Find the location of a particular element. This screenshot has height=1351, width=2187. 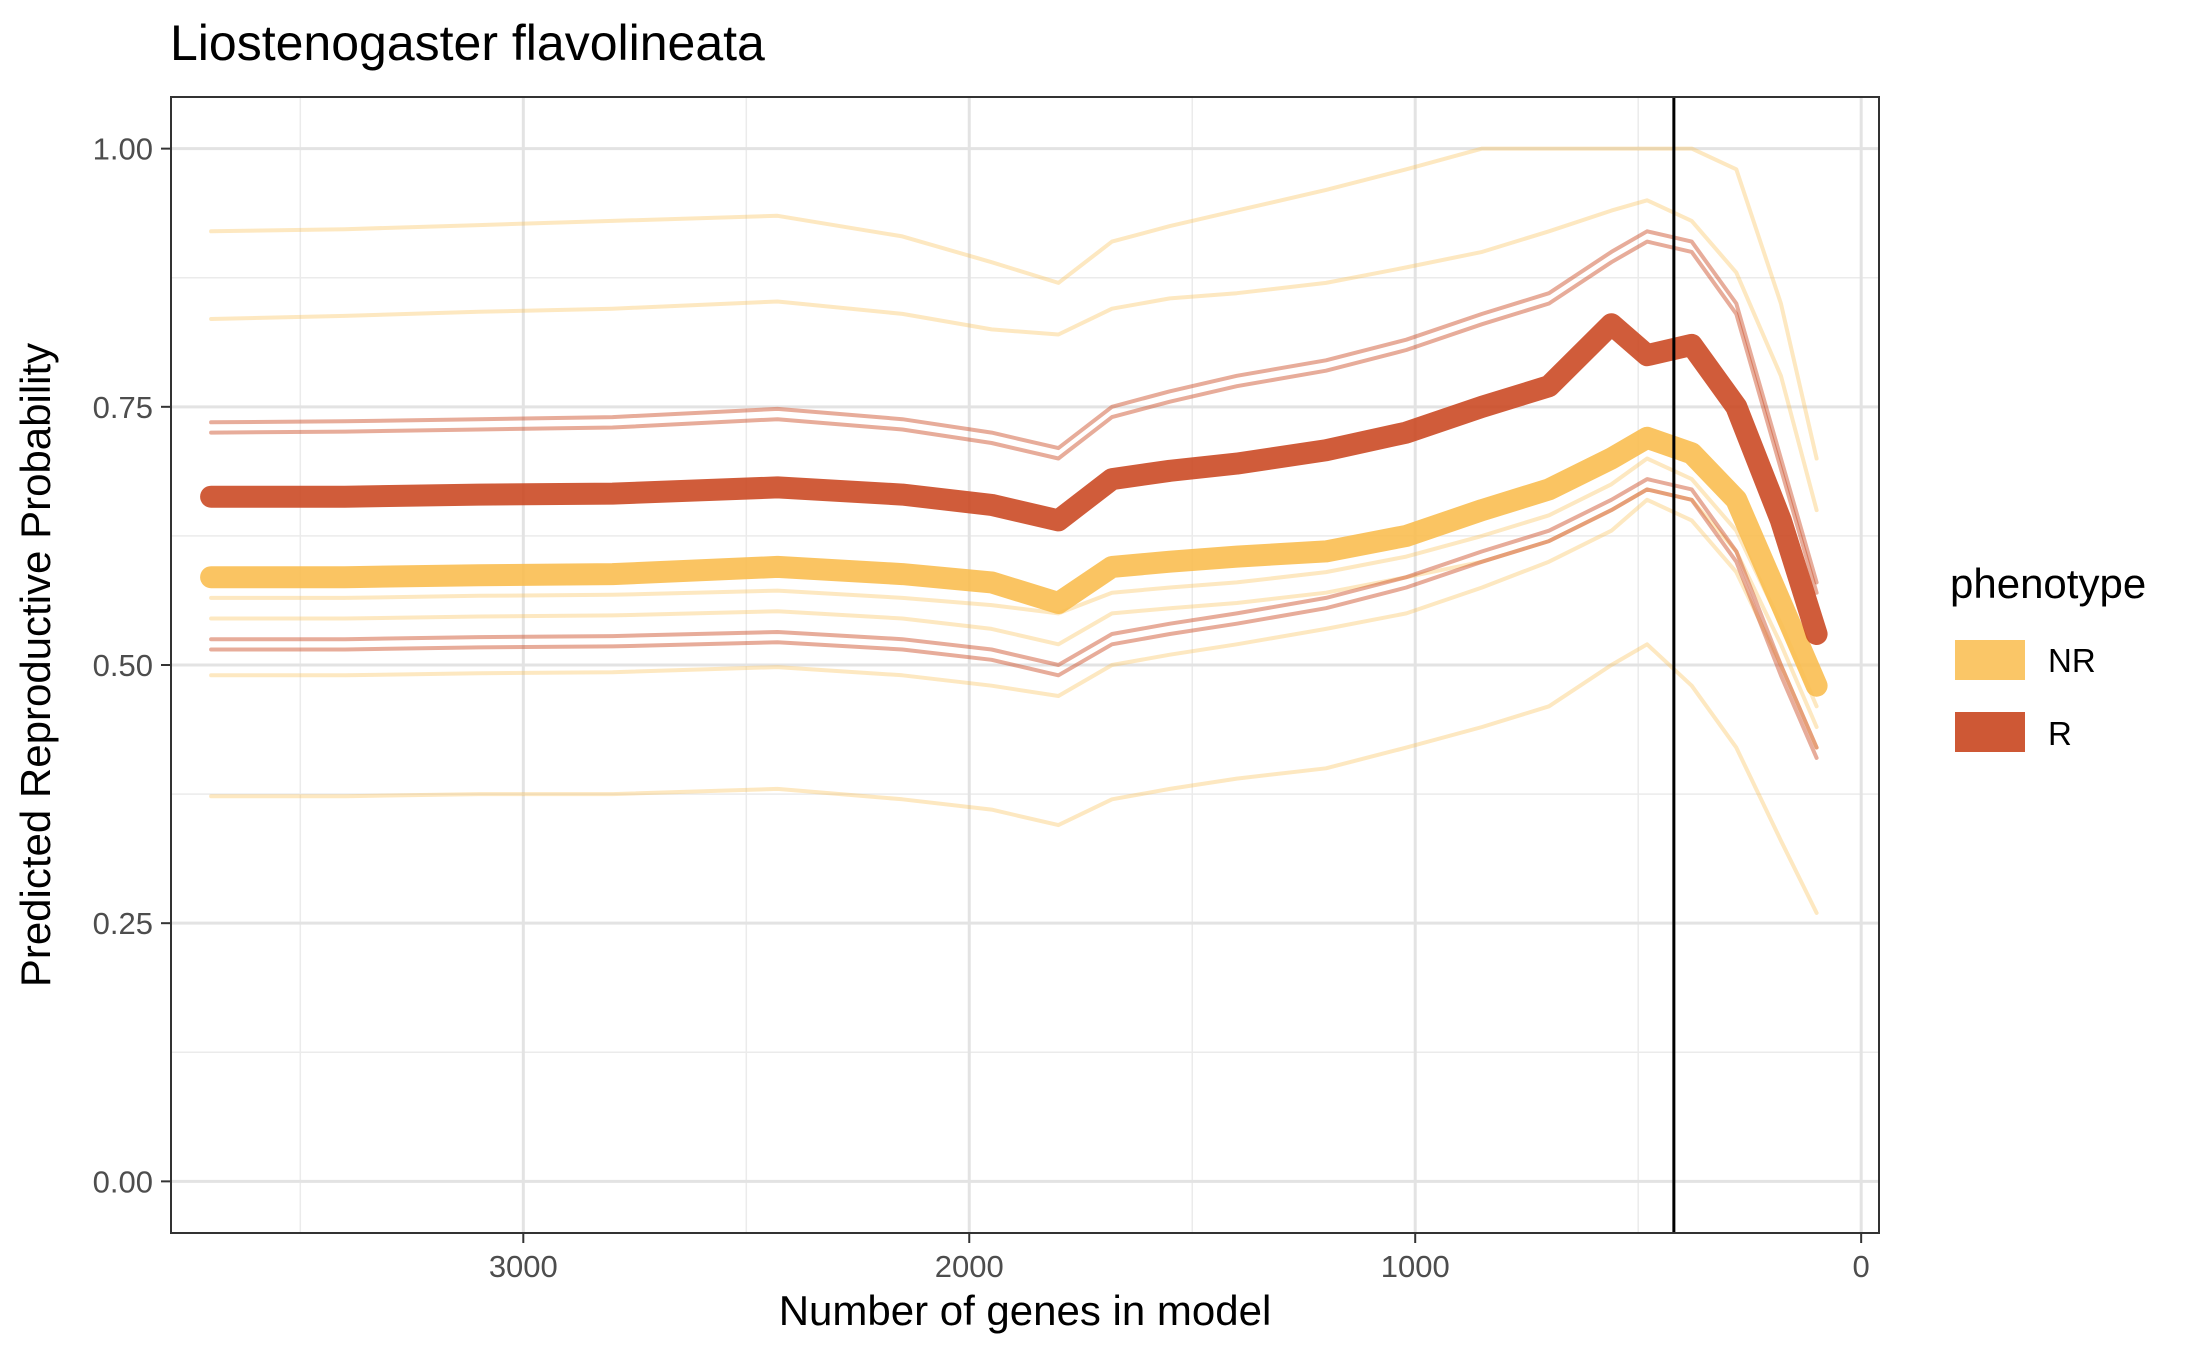

legend-label-nr: NR is located at coordinates (2072, 660).